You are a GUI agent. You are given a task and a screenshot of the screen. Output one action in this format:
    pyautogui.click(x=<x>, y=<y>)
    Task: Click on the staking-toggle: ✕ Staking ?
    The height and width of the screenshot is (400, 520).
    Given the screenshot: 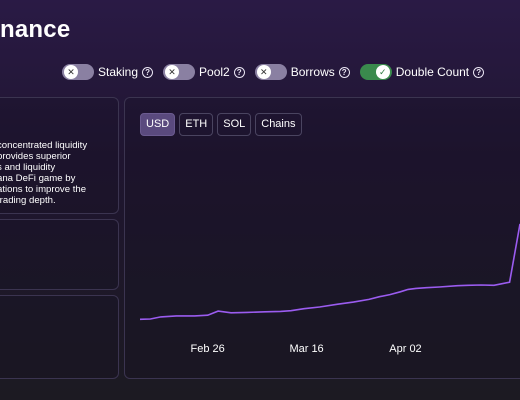 What is the action you would take?
    pyautogui.click(x=108, y=72)
    